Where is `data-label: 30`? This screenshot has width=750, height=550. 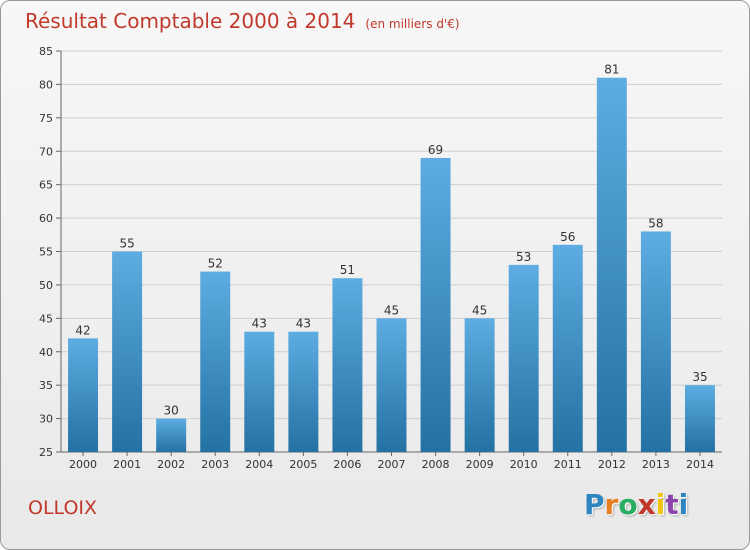 data-label: 30 is located at coordinates (171, 411).